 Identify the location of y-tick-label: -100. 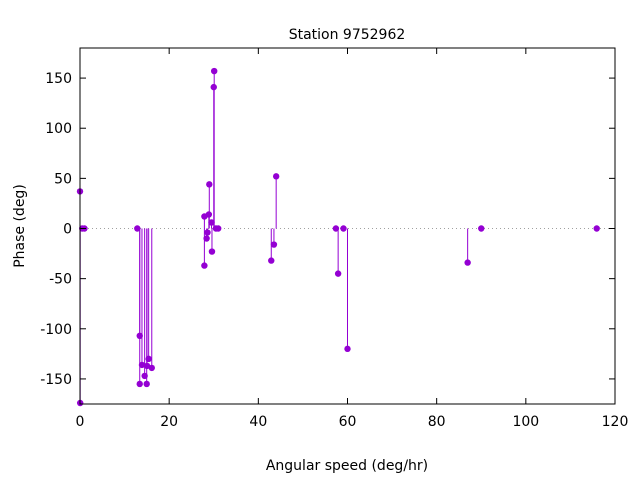
(56, 330).